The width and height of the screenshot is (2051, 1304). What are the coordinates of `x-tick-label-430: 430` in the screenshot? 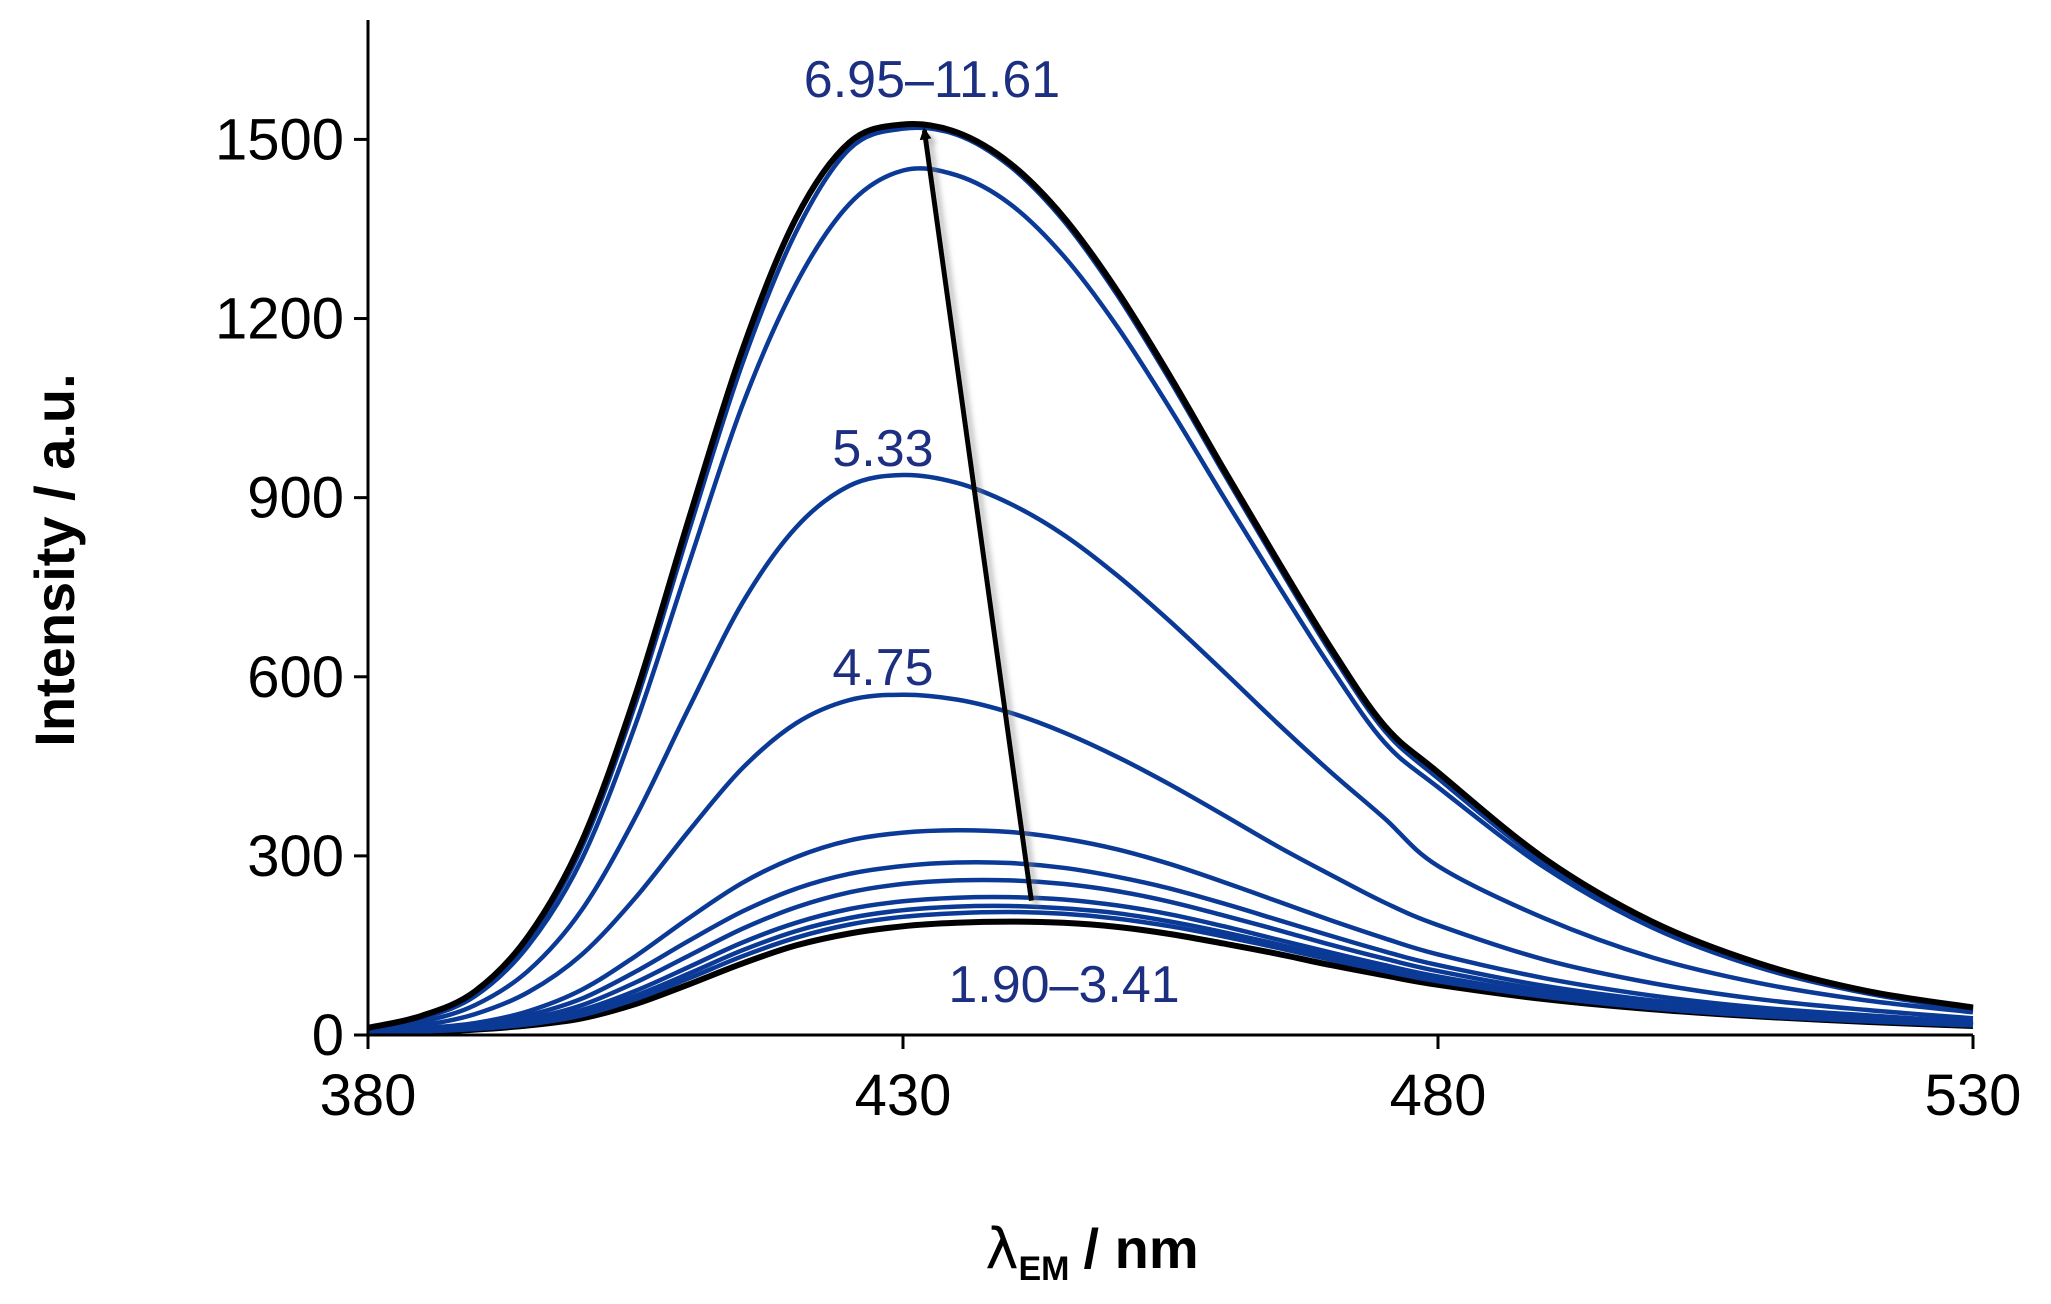 It's located at (903, 1095).